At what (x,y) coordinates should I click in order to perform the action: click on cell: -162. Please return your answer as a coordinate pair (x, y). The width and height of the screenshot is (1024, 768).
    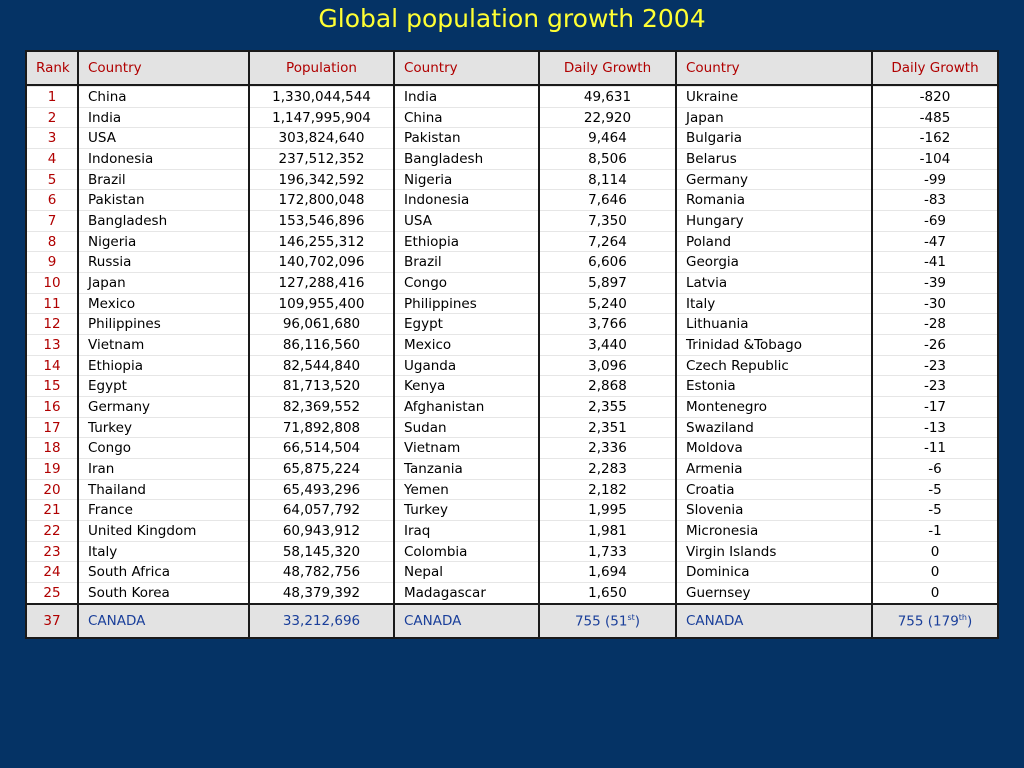
    Looking at the image, I should click on (934, 138).